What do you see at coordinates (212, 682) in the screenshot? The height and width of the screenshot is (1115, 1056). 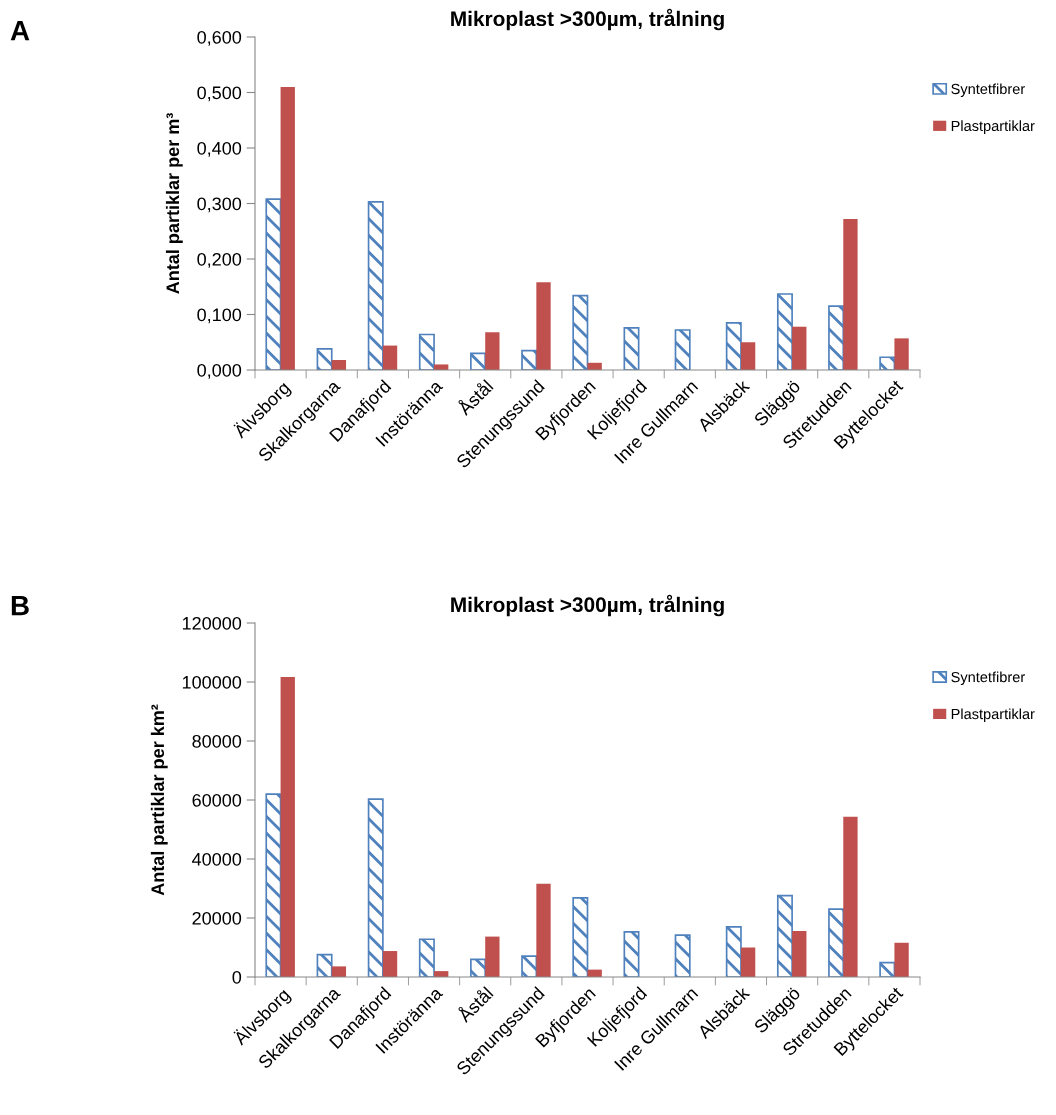 I see `y-tick-label: 100000` at bounding box center [212, 682].